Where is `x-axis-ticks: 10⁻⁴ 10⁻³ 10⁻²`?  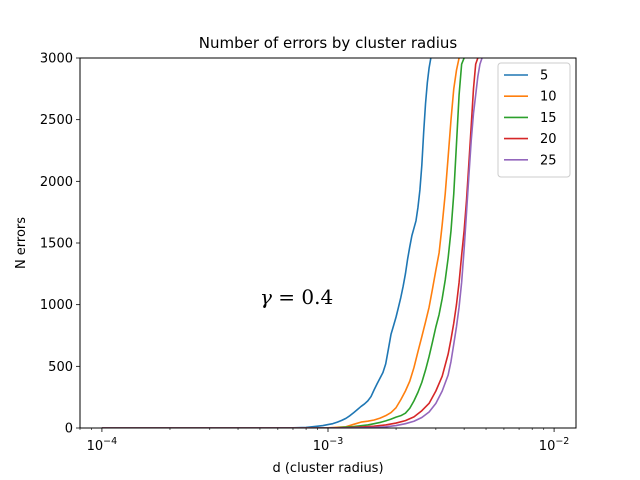
x-axis-ticks: 10⁻⁴ 10⁻³ 10⁻² is located at coordinates (324, 441).